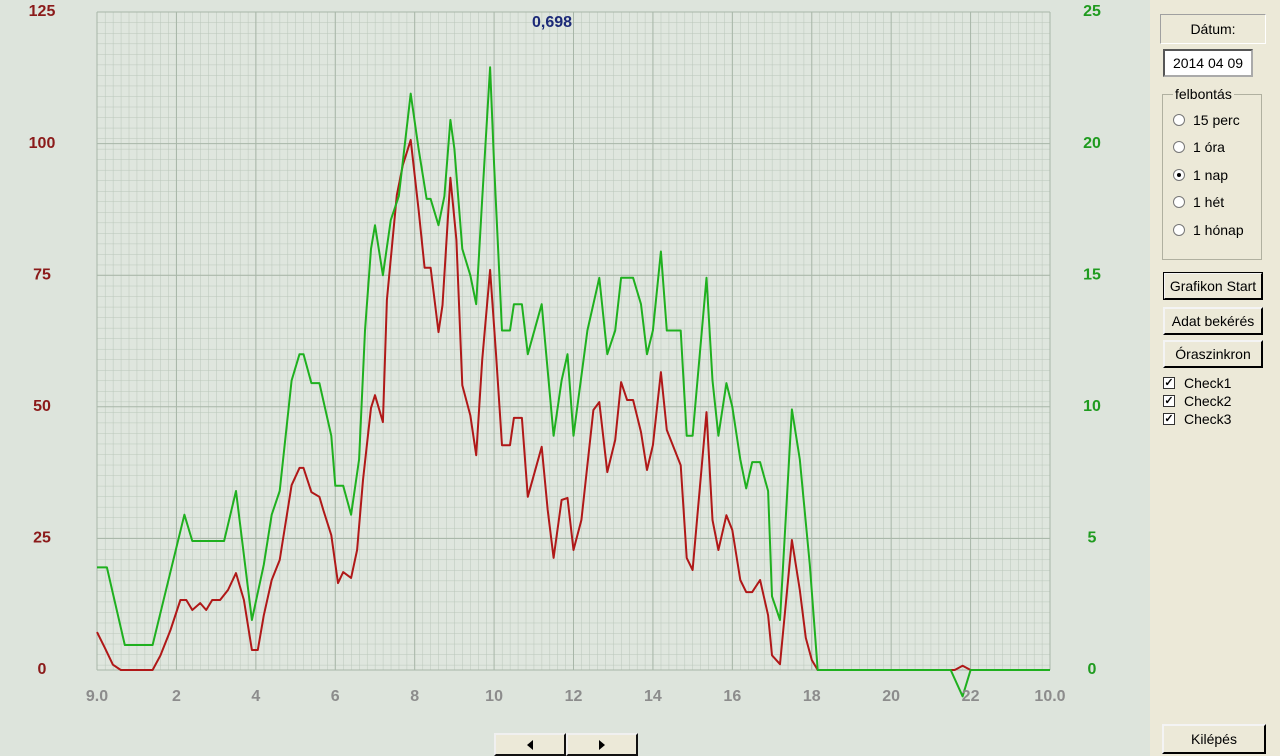  What do you see at coordinates (97, 696) in the screenshot?
I see `x-tick-label: 9.0` at bounding box center [97, 696].